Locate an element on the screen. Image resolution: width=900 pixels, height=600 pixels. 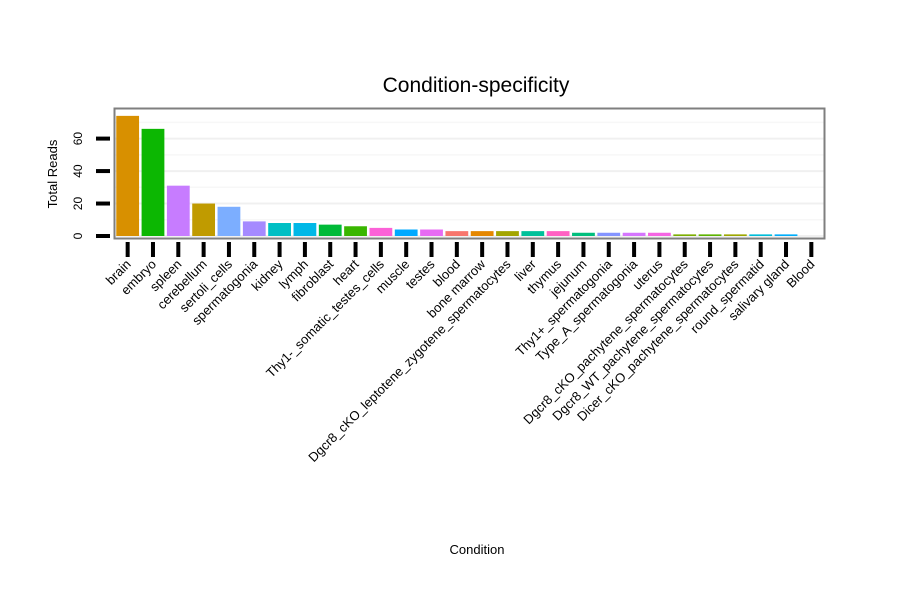
x-tick-label: Blood is located at coordinates (800, 274).